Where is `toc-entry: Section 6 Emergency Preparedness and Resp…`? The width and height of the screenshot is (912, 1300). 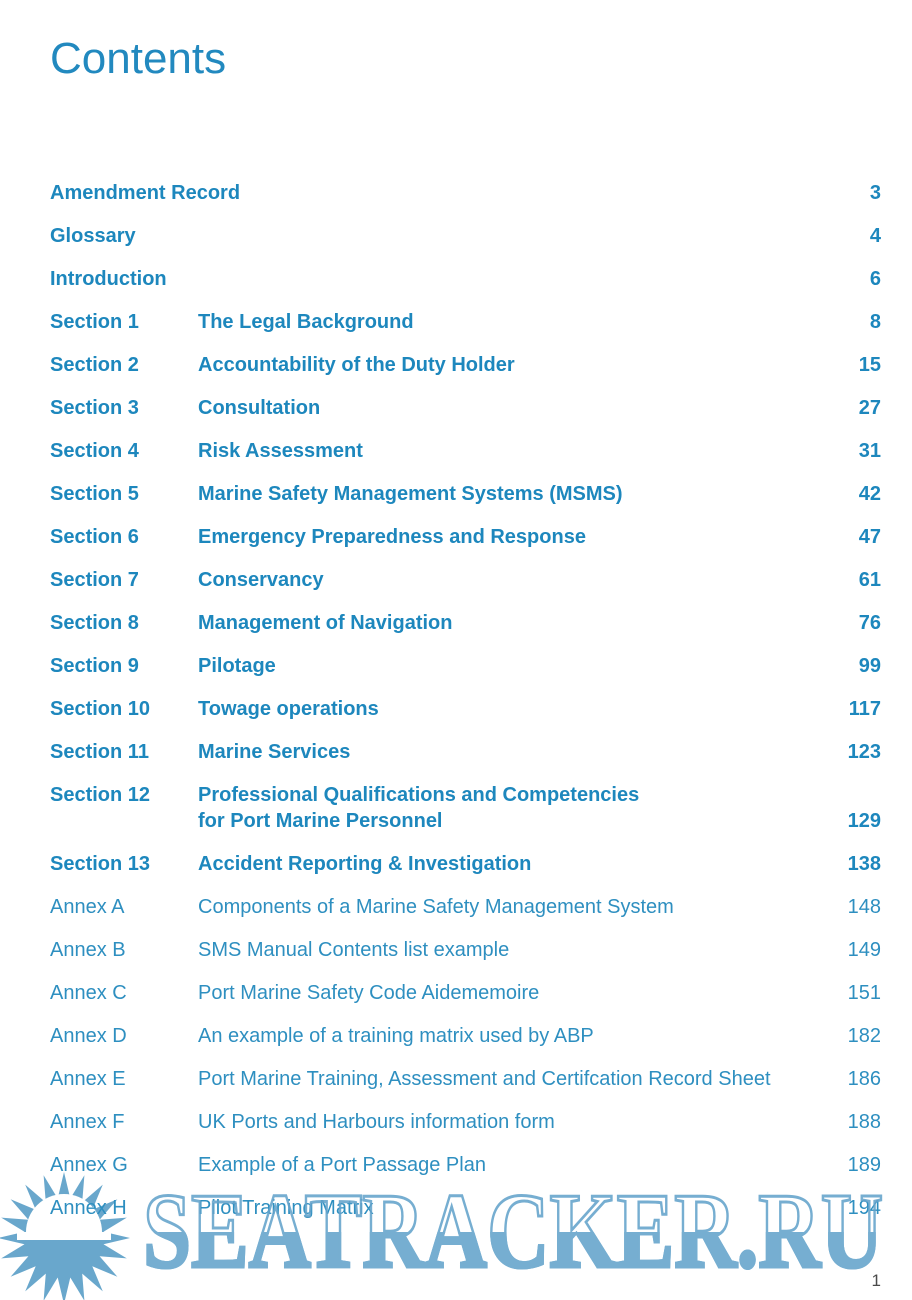 toc-entry: Section 6 Emergency Preparedness and Resp… is located at coordinates (465, 537).